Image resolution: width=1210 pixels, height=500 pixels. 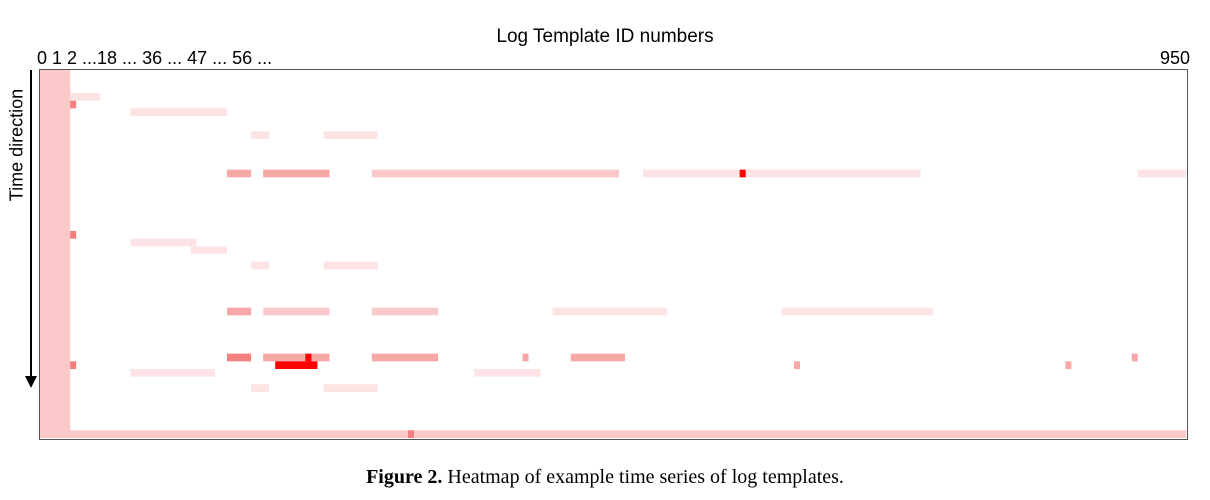 What do you see at coordinates (605, 36) in the screenshot?
I see `x-axis-title: Log Template ID numbers` at bounding box center [605, 36].